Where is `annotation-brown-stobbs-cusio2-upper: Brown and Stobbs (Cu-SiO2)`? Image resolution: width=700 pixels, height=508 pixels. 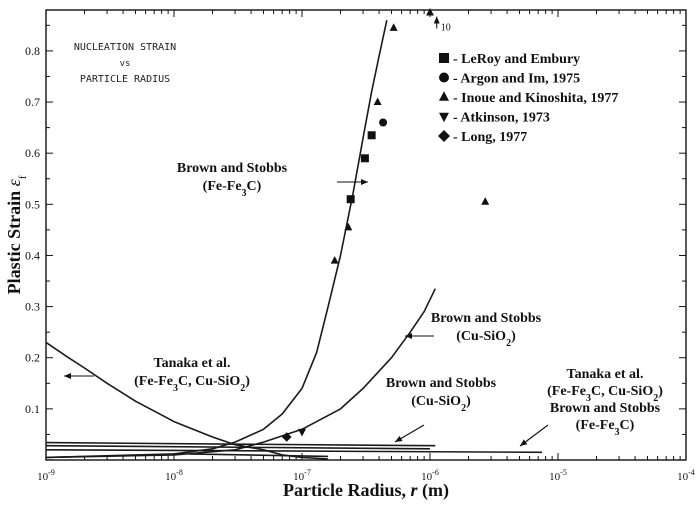 annotation-brown-stobbs-cusio2-upper: Brown and Stobbs (Cu-SiO2) is located at coordinates (486, 330).